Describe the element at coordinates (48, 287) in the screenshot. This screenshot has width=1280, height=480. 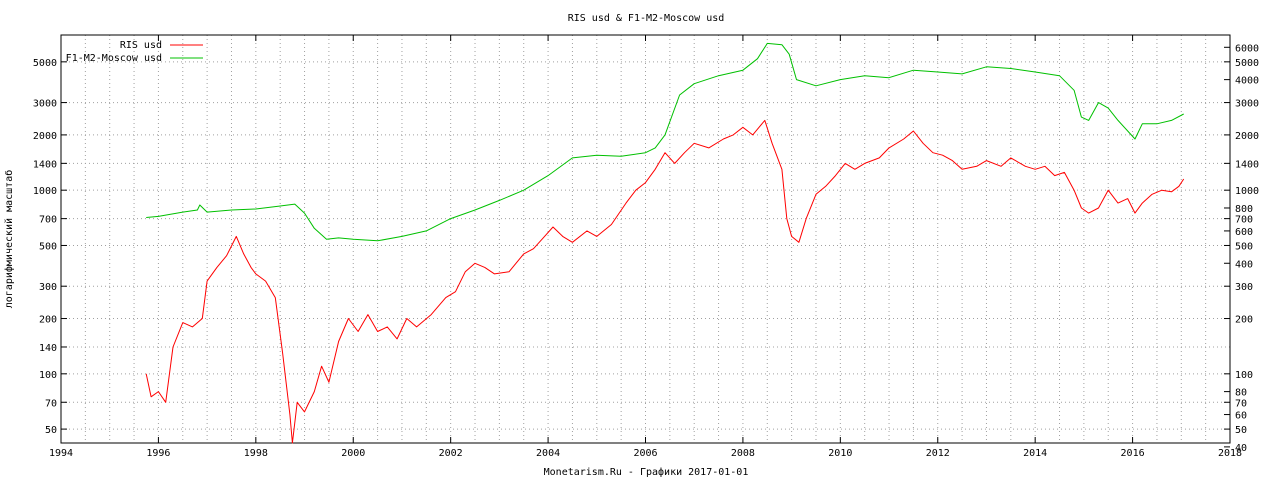
I see `y-tick-label-left: 300` at that location.